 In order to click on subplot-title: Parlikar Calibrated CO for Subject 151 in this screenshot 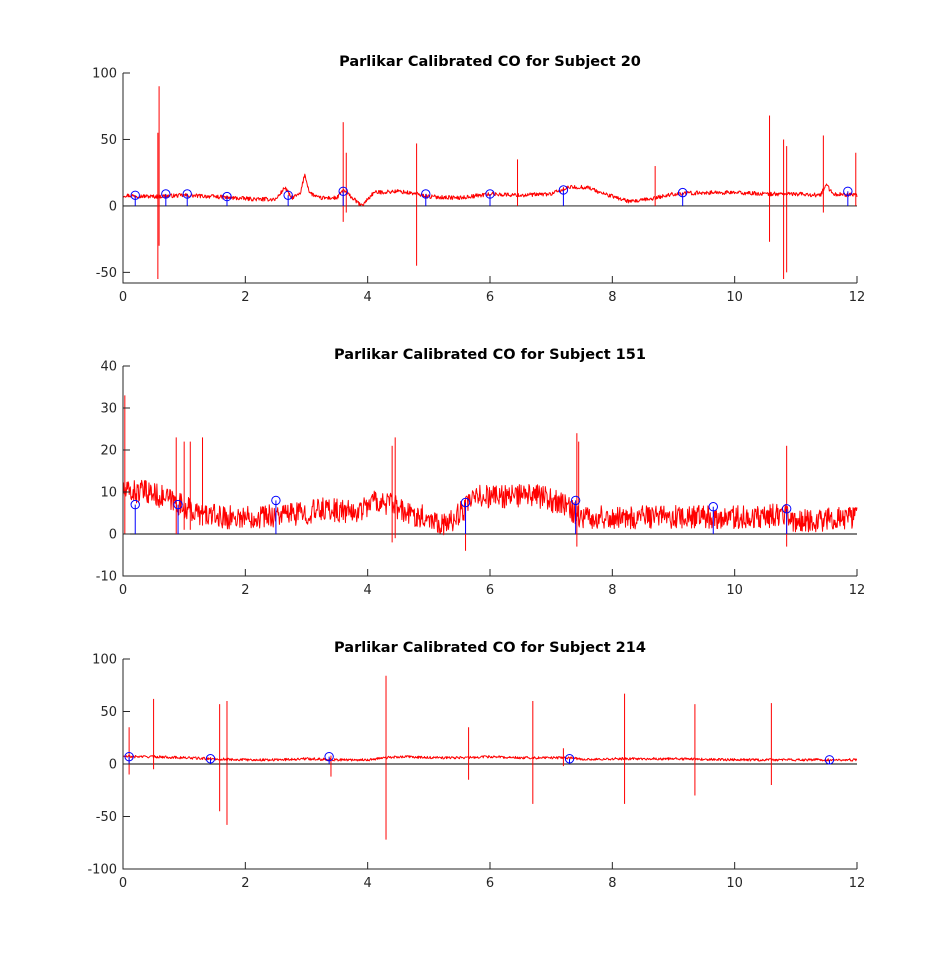, I will do `click(490, 355)`.